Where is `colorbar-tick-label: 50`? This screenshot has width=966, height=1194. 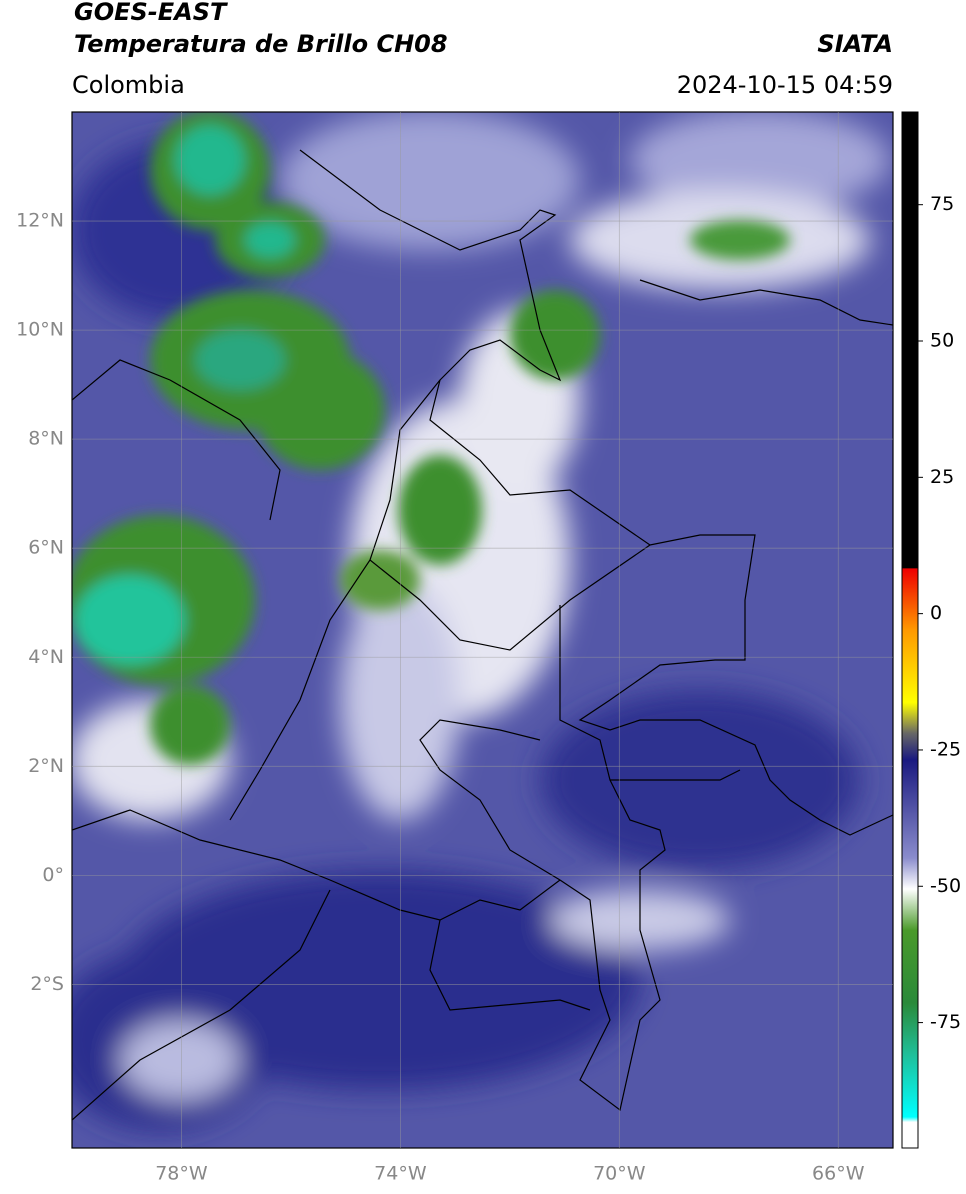
colorbar-tick-label: 50 is located at coordinates (942, 341).